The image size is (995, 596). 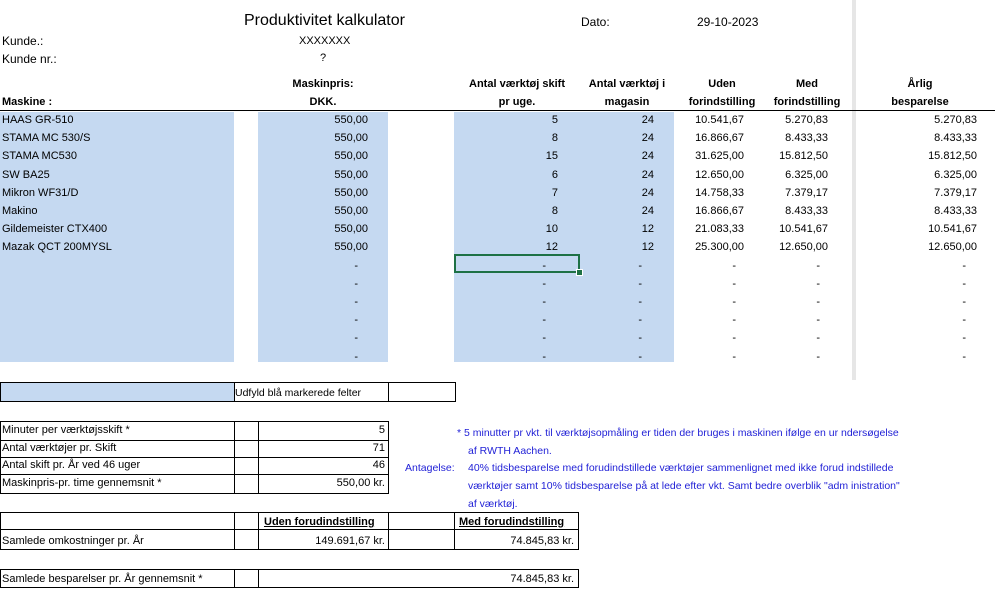 What do you see at coordinates (455, 392) in the screenshot?
I see `legend-right-line` at bounding box center [455, 392].